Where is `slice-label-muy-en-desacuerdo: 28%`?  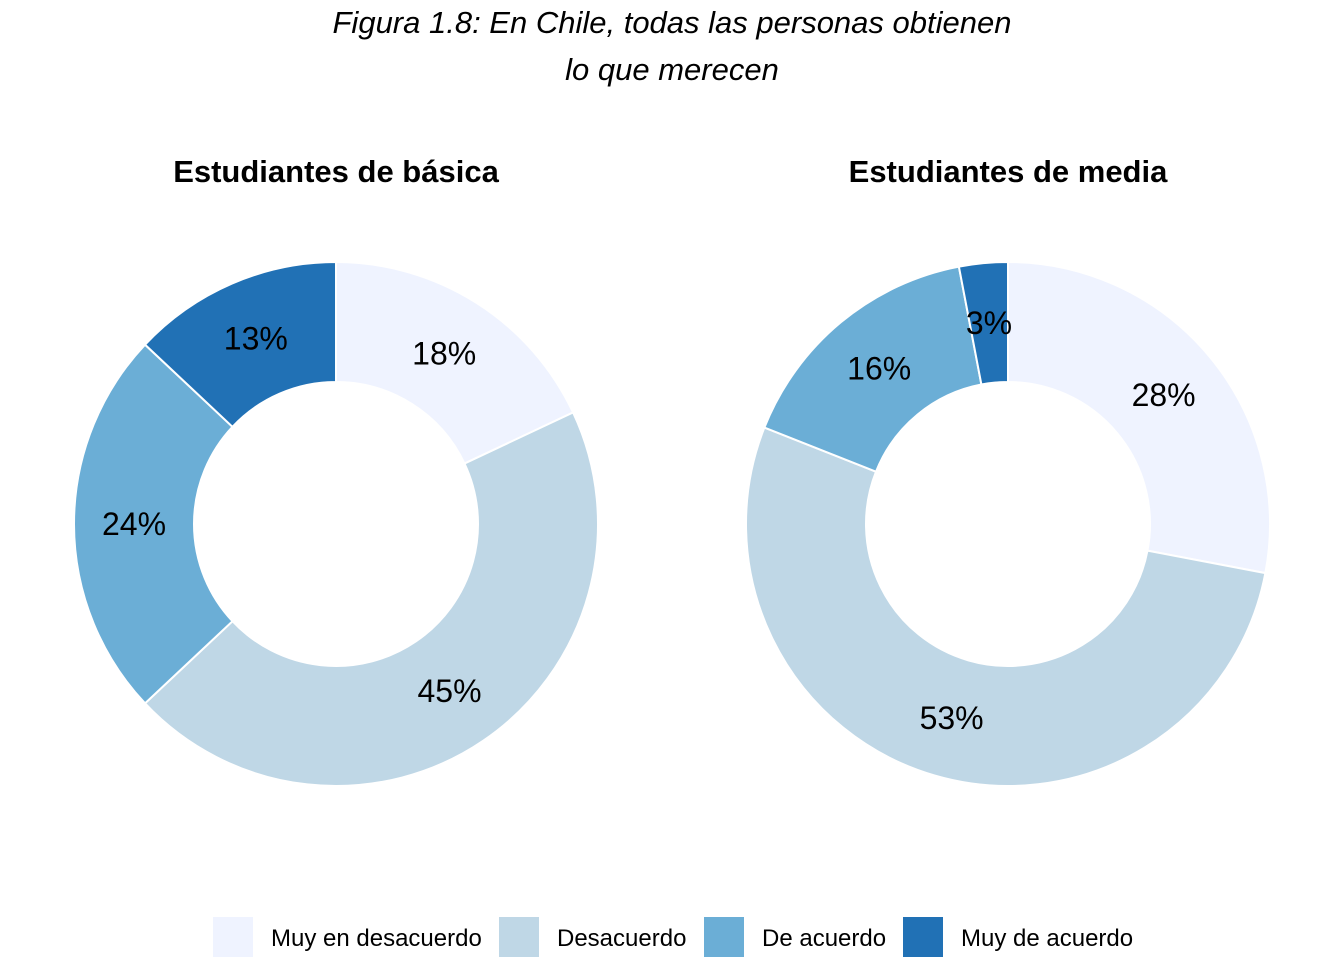
slice-label-muy-en-desacuerdo: 28% is located at coordinates (1164, 395).